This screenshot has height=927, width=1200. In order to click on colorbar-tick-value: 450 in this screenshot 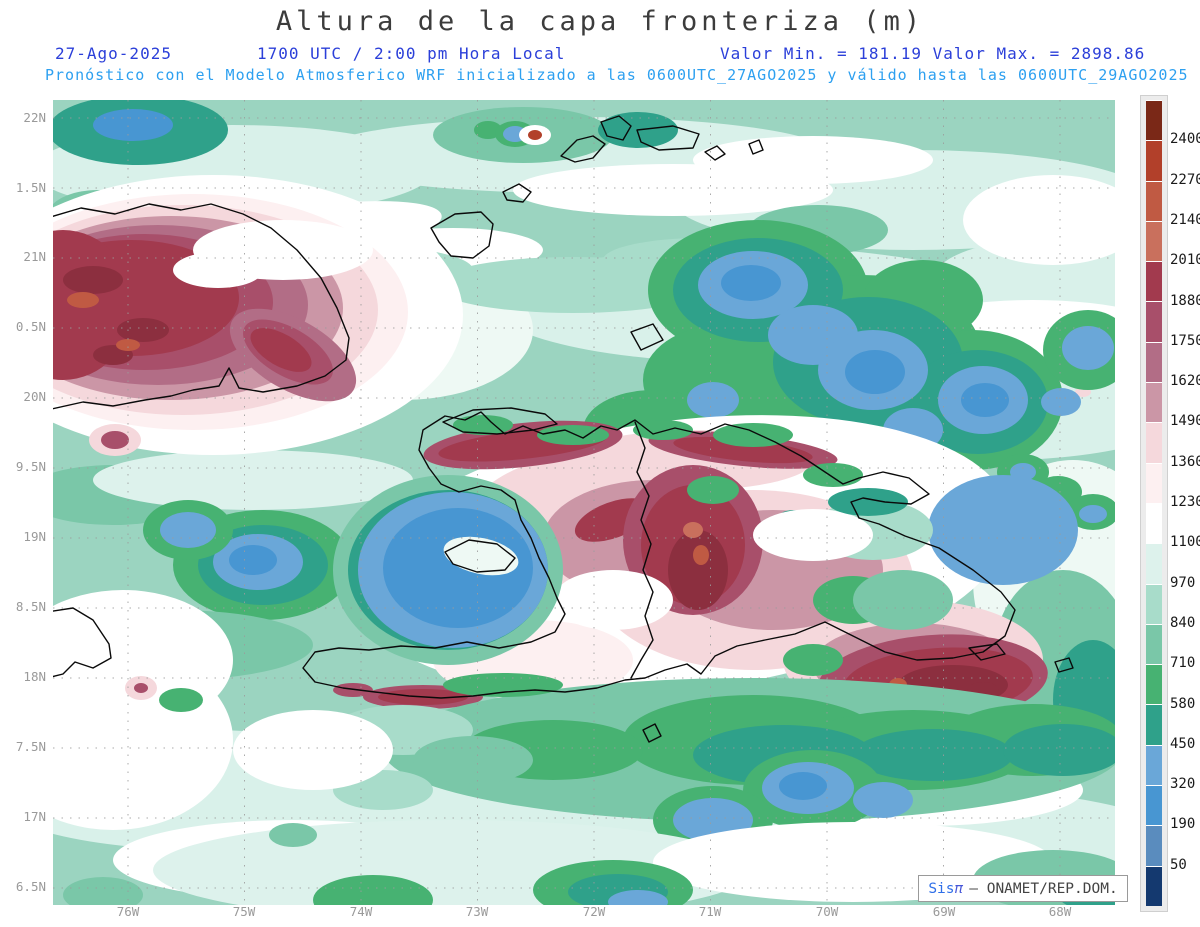, I will do `click(1183, 743)`.